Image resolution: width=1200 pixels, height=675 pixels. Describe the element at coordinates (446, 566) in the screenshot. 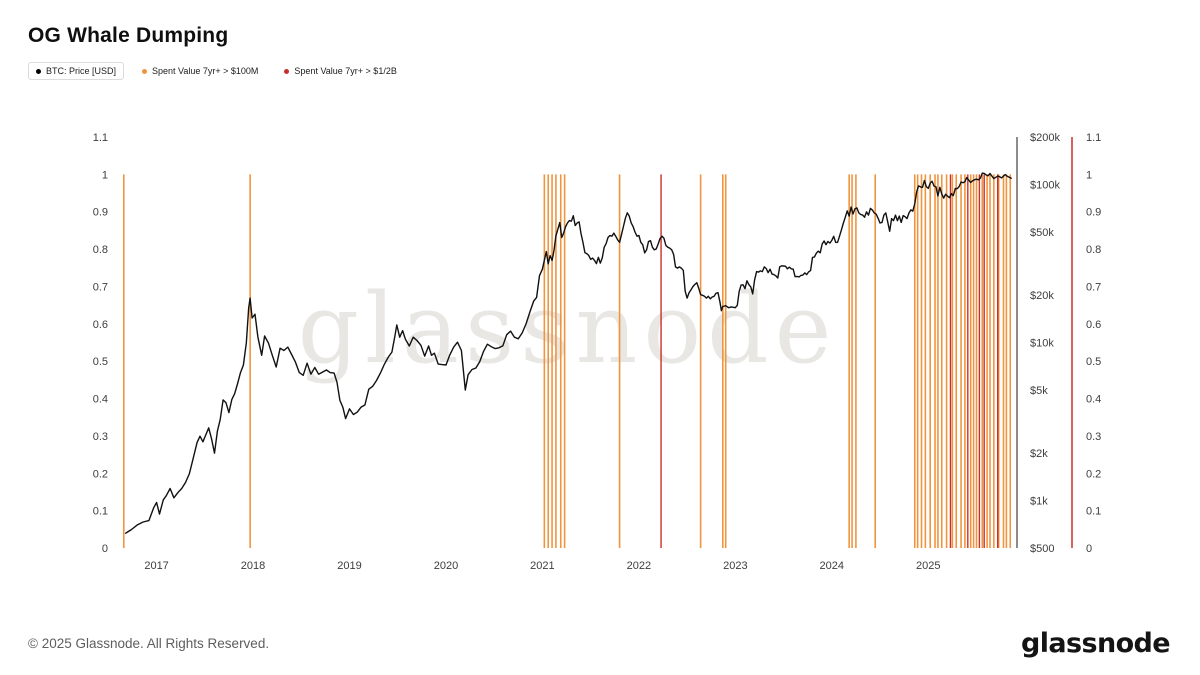

I see `x-axis-label: 2020` at that location.